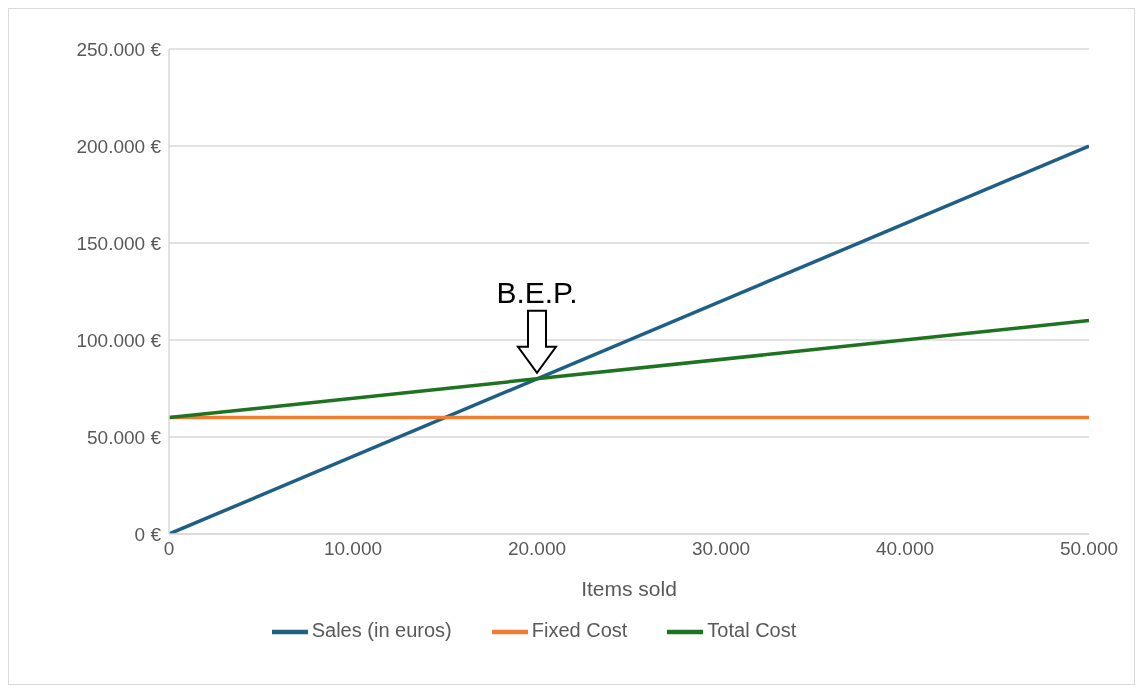 The image size is (1141, 691). What do you see at coordinates (124, 437) in the screenshot?
I see `y-tick-label: 50.000 €` at bounding box center [124, 437].